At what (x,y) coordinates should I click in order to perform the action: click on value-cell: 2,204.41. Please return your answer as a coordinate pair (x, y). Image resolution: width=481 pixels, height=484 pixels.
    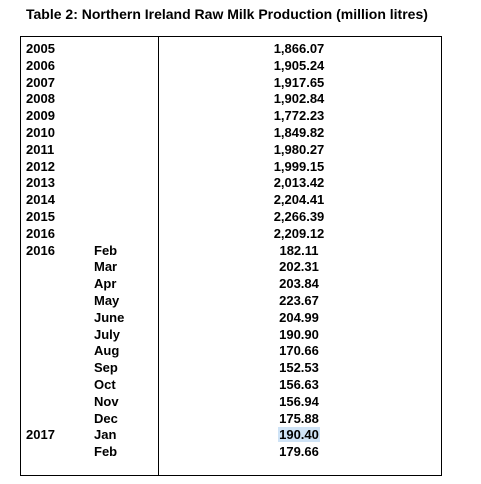
    Looking at the image, I should click on (299, 200).